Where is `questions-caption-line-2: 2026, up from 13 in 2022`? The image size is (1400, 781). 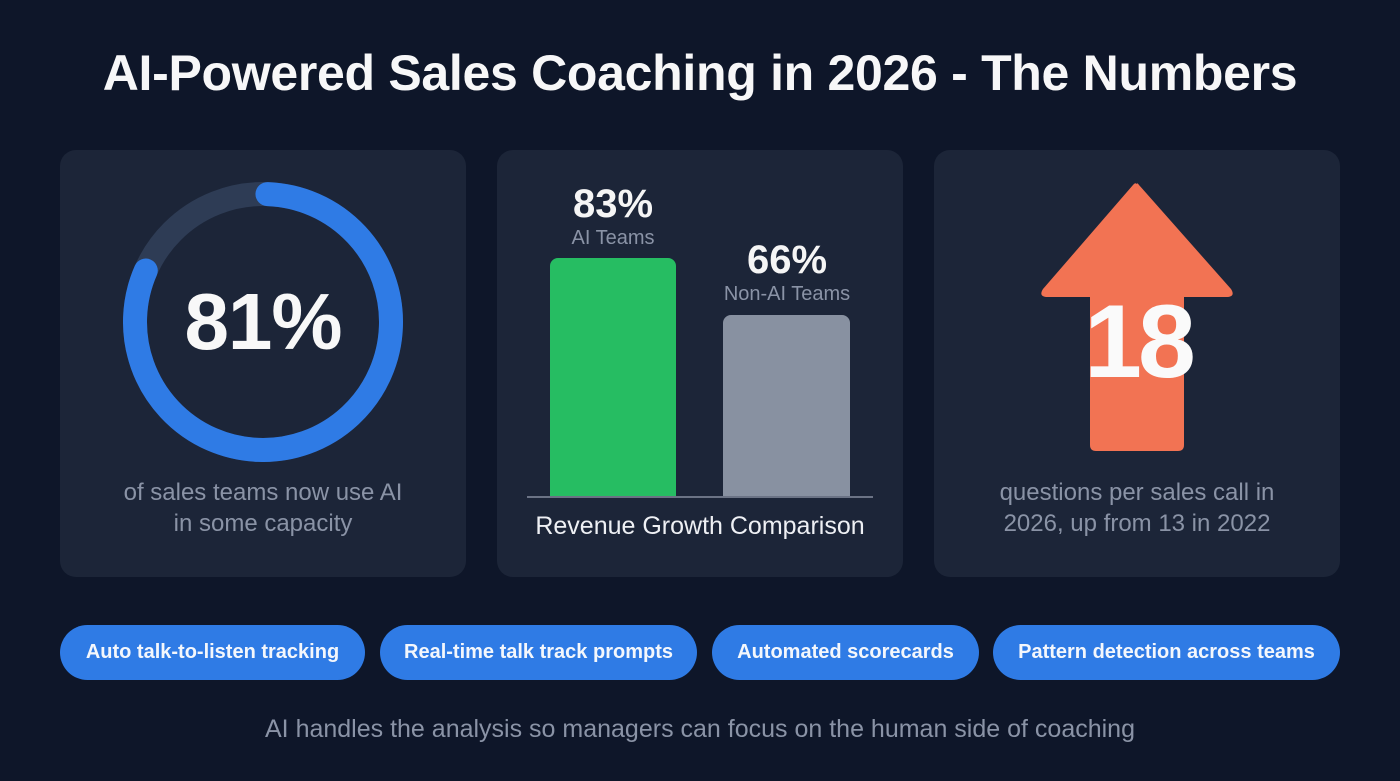 questions-caption-line-2: 2026, up from 13 in 2022 is located at coordinates (1137, 523).